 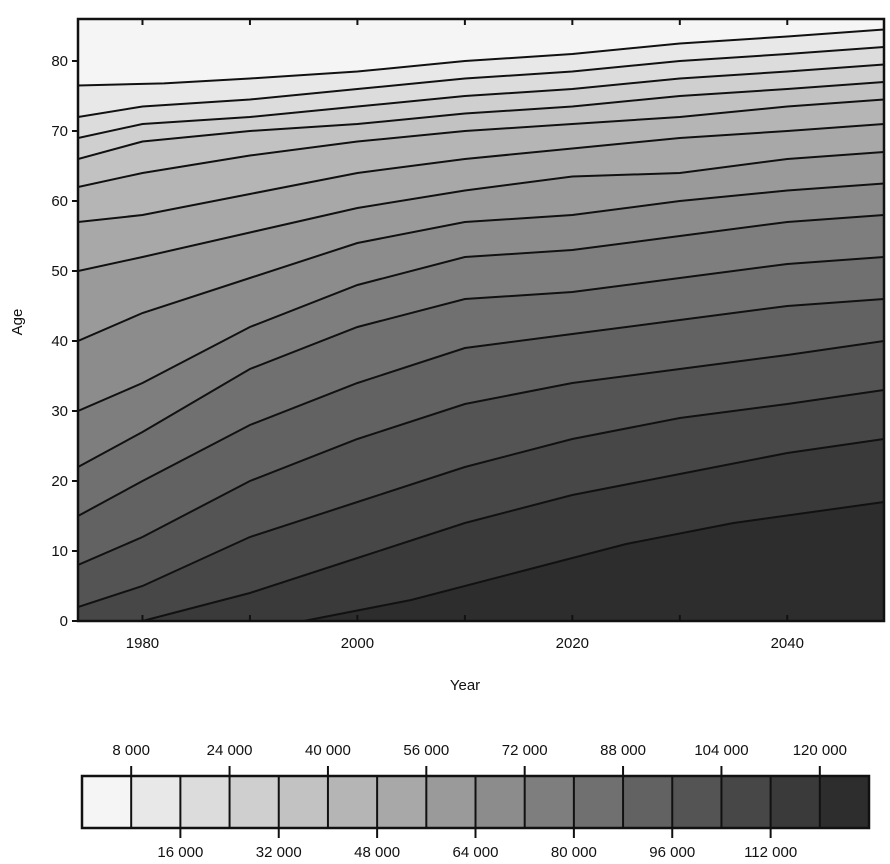 What do you see at coordinates (230, 750) in the screenshot?
I see `legend-label-top: 24 000` at bounding box center [230, 750].